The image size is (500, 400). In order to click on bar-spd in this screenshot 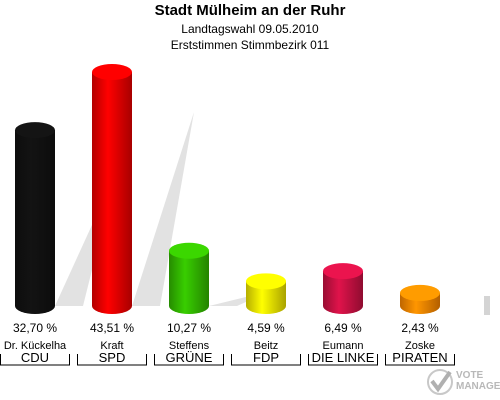, I will do `click(112, 189)`.